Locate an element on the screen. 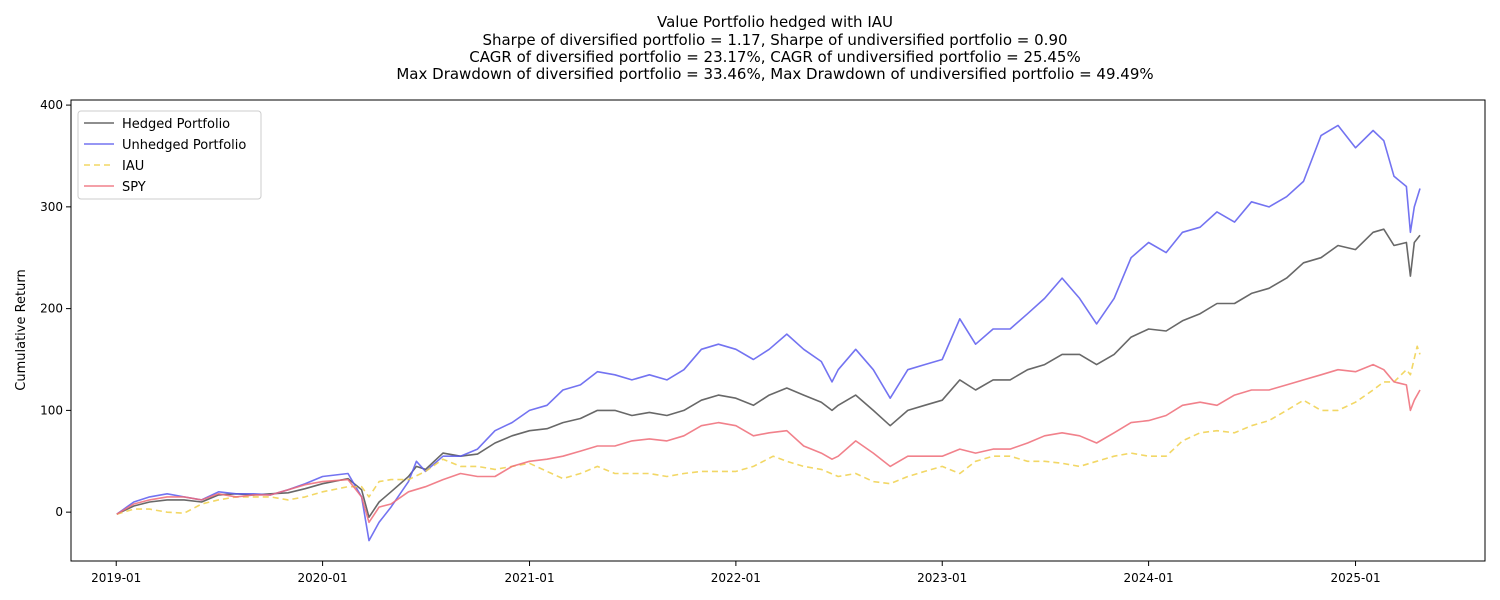 The width and height of the screenshot is (1500, 600). y-axis-label: Cumulative Return is located at coordinates (21, 329).